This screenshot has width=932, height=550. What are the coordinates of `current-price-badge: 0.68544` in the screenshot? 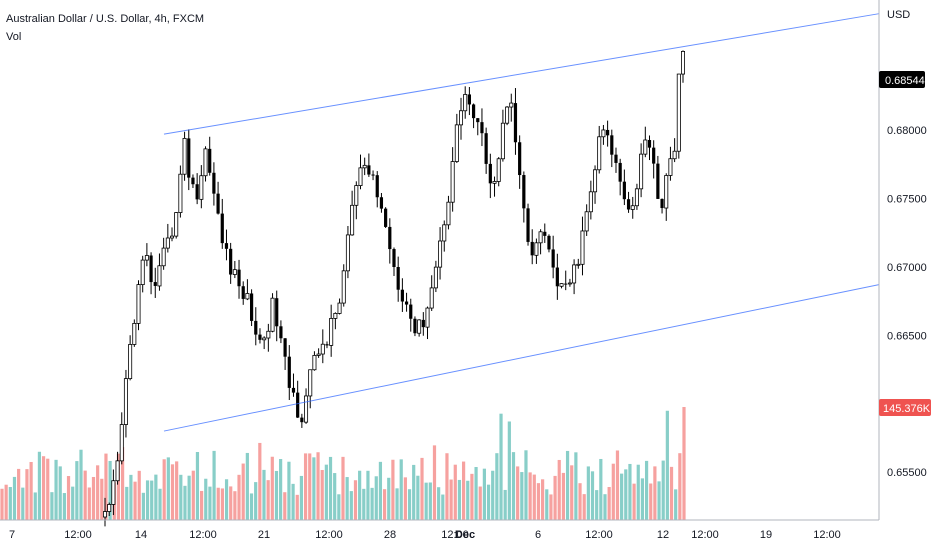 It's located at (902, 79).